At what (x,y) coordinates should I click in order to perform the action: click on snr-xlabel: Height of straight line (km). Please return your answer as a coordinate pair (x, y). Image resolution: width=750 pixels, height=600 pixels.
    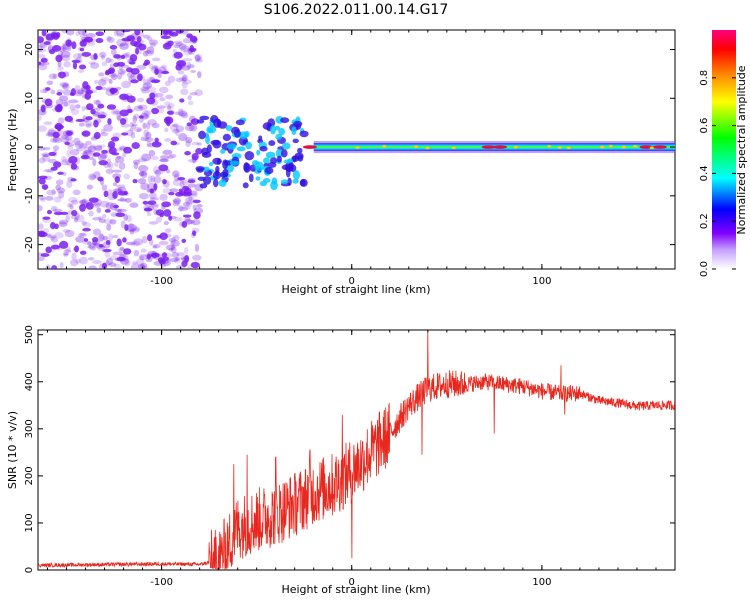
    Looking at the image, I should click on (355, 589).